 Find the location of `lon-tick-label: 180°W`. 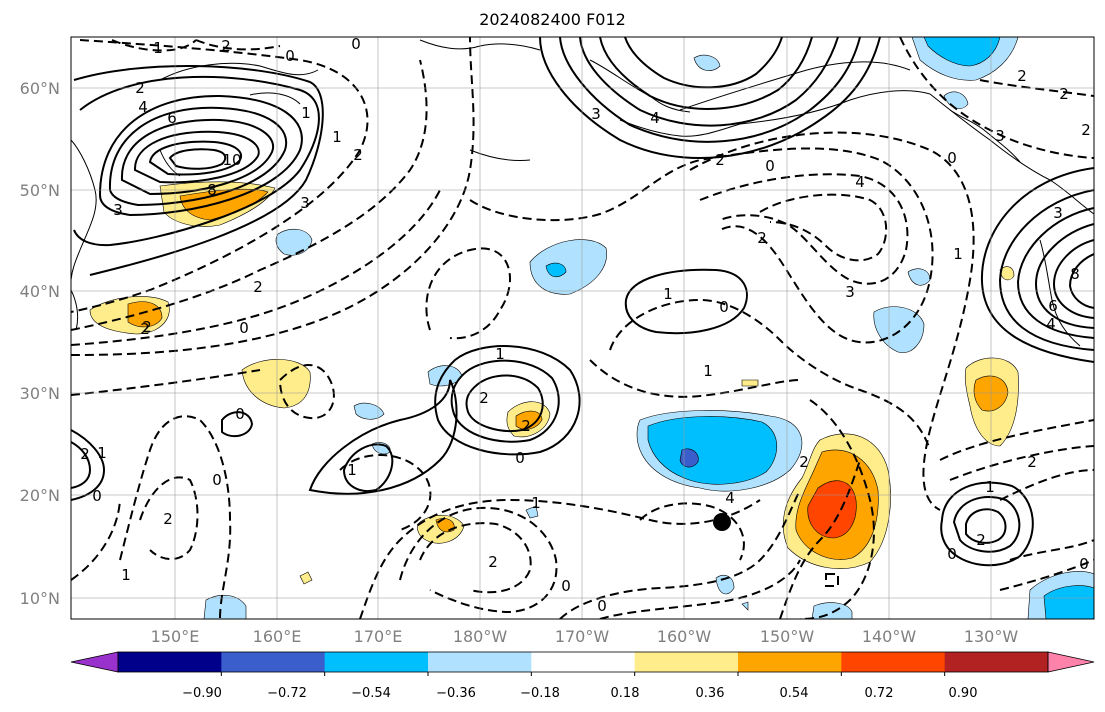

lon-tick-label: 180°W is located at coordinates (480, 636).